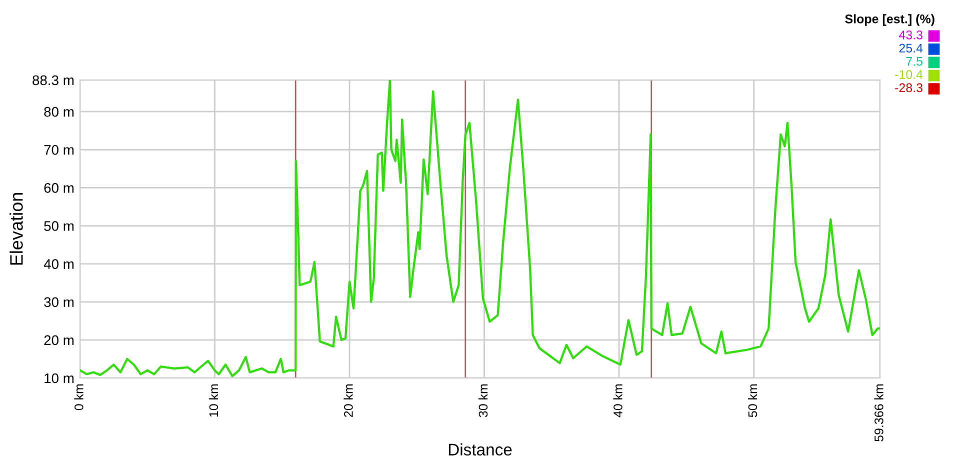  I want to click on y-tick-label: 50 m, so click(59, 226).